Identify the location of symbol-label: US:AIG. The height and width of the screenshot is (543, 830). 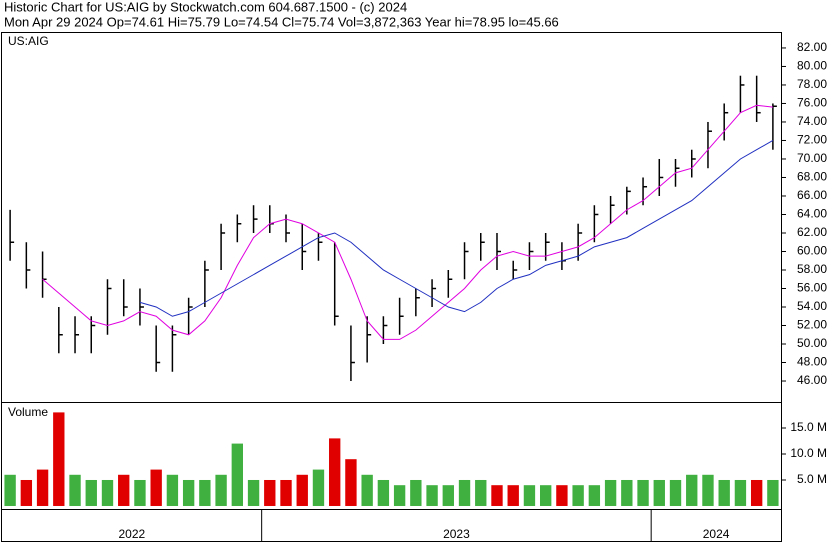
(28, 41).